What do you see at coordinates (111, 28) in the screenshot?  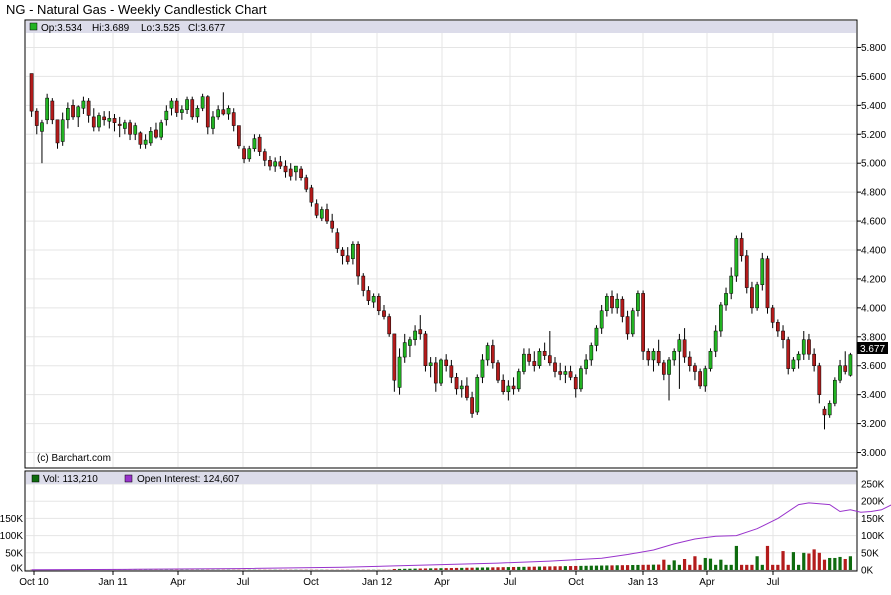 I see `legend-high: Hi:3.689` at bounding box center [111, 28].